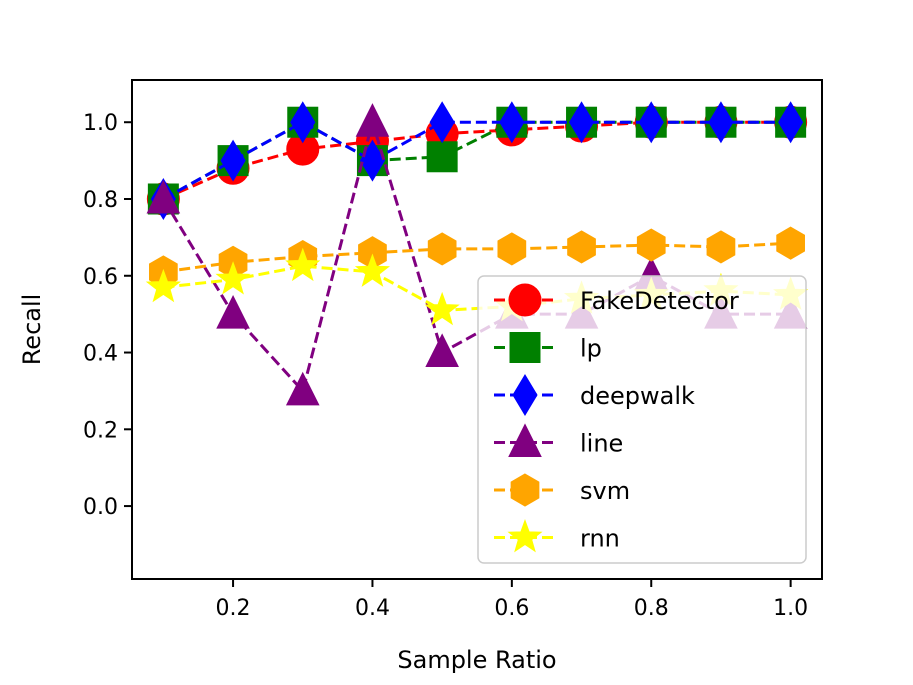  I want to click on y-tick-label: 0.0, so click(100, 507).